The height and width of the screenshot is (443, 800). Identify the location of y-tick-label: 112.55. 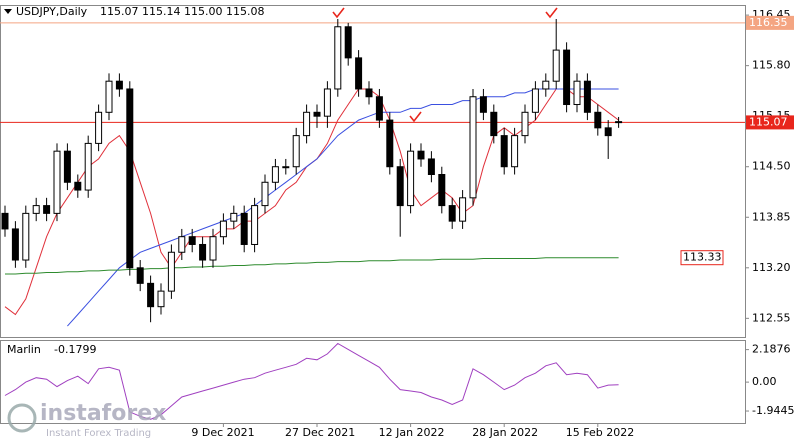
(771, 317).